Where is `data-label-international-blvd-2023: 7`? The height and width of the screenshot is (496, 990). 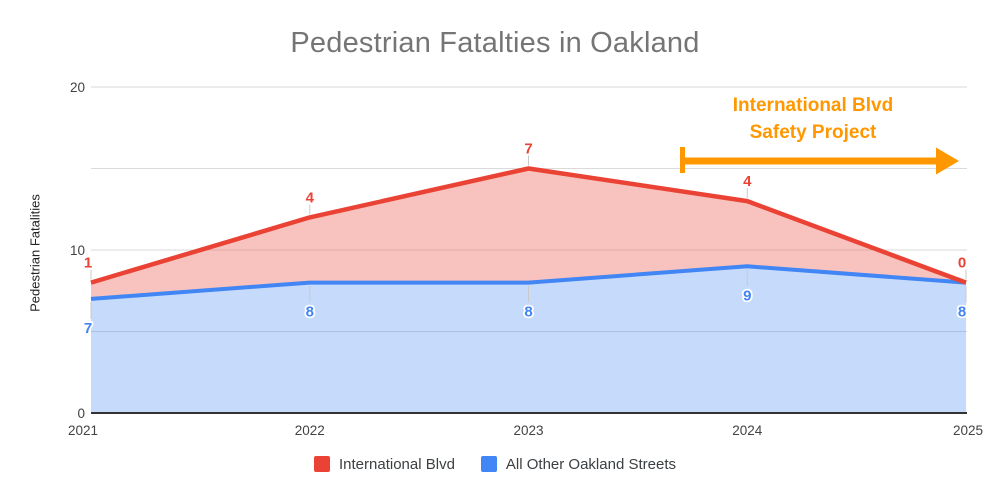
data-label-international-blvd-2023: 7 is located at coordinates (528, 149).